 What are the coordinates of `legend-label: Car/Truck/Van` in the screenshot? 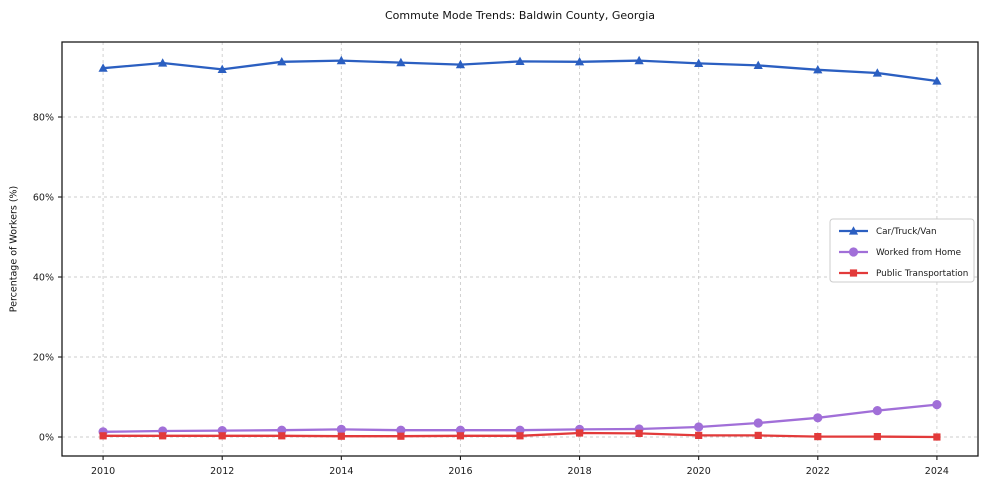 It's located at (906, 232).